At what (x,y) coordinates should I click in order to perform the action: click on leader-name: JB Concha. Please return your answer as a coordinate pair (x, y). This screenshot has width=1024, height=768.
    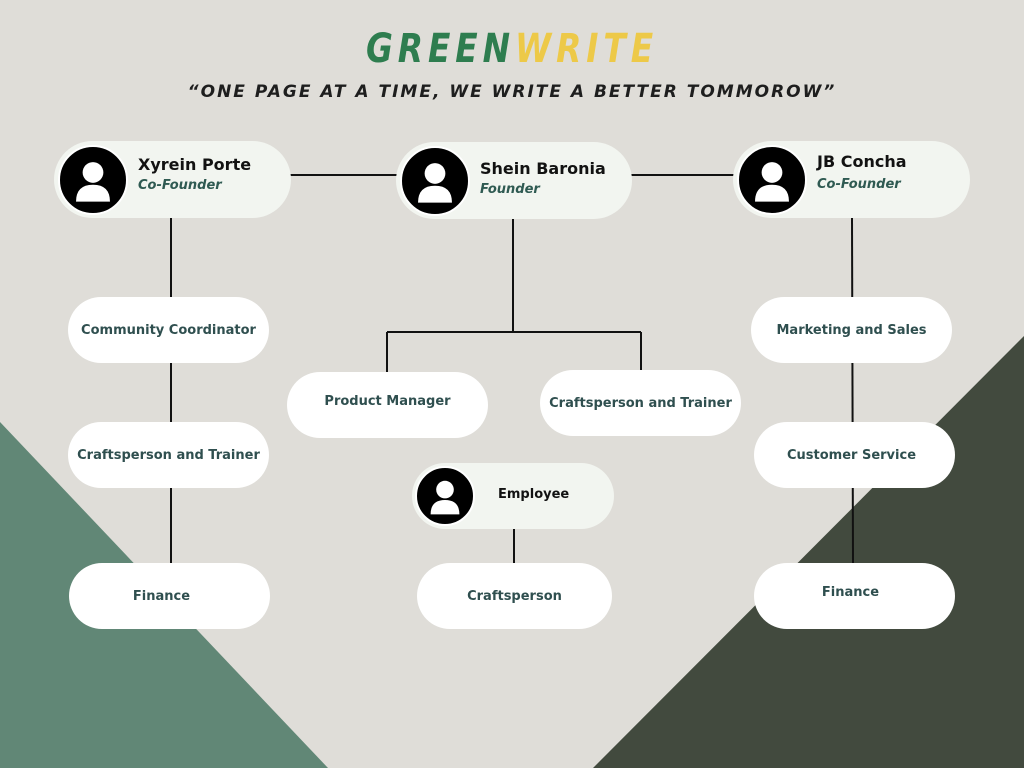
    Looking at the image, I should click on (862, 161).